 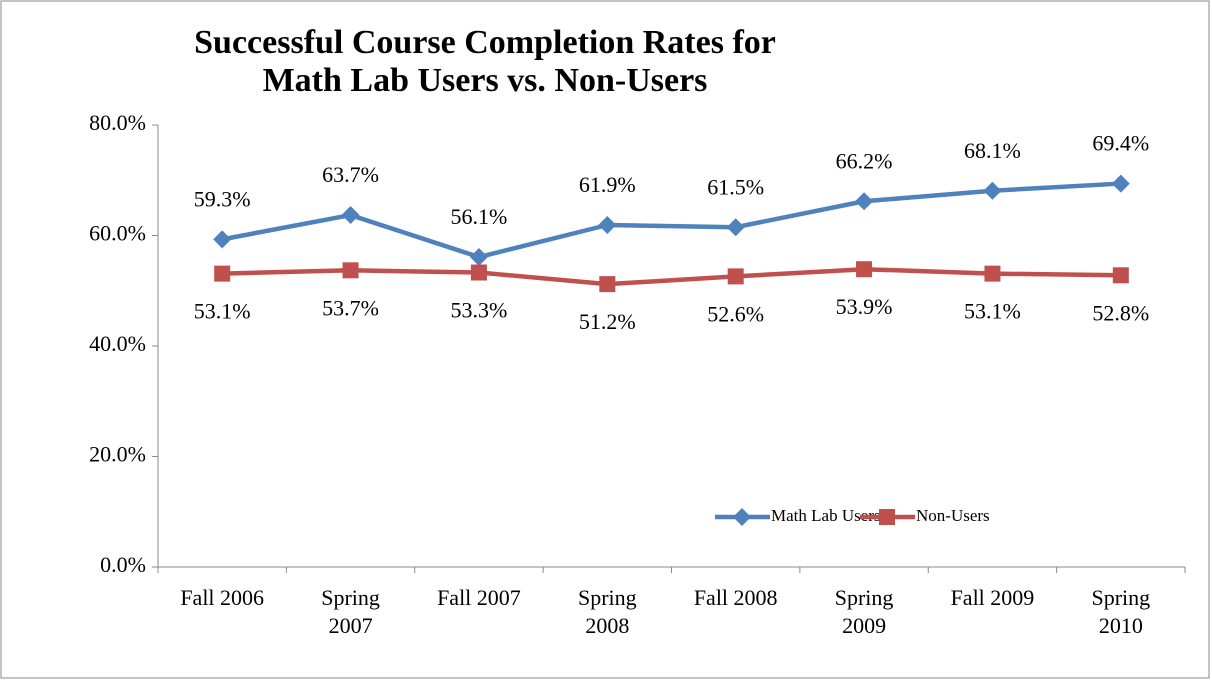 What do you see at coordinates (1120, 312) in the screenshot?
I see `data-label: 52.8%` at bounding box center [1120, 312].